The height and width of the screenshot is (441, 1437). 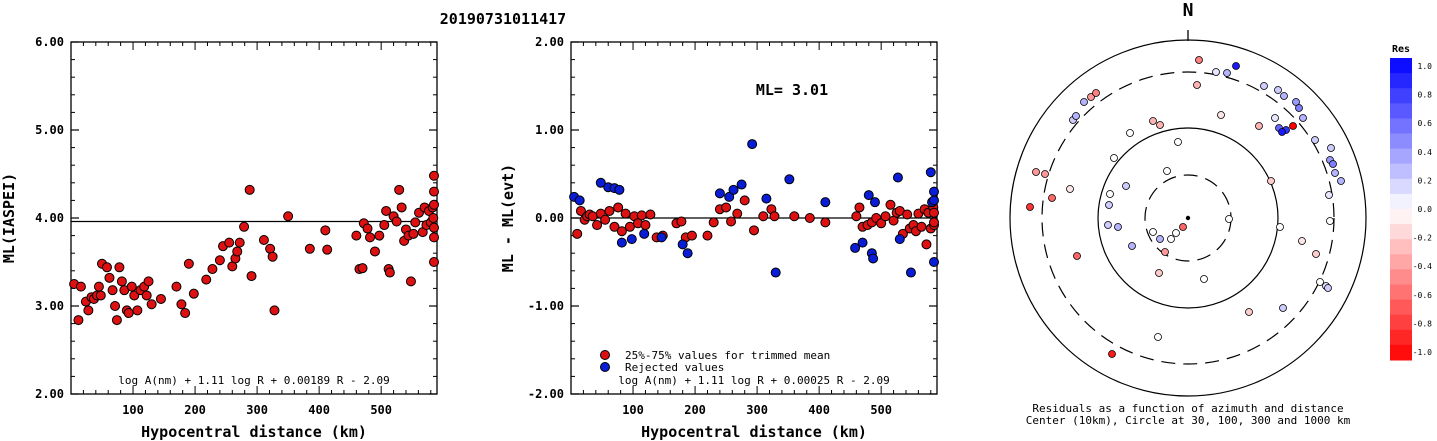 What do you see at coordinates (1188, 218) in the screenshot?
I see `circle-100km` at bounding box center [1188, 218].